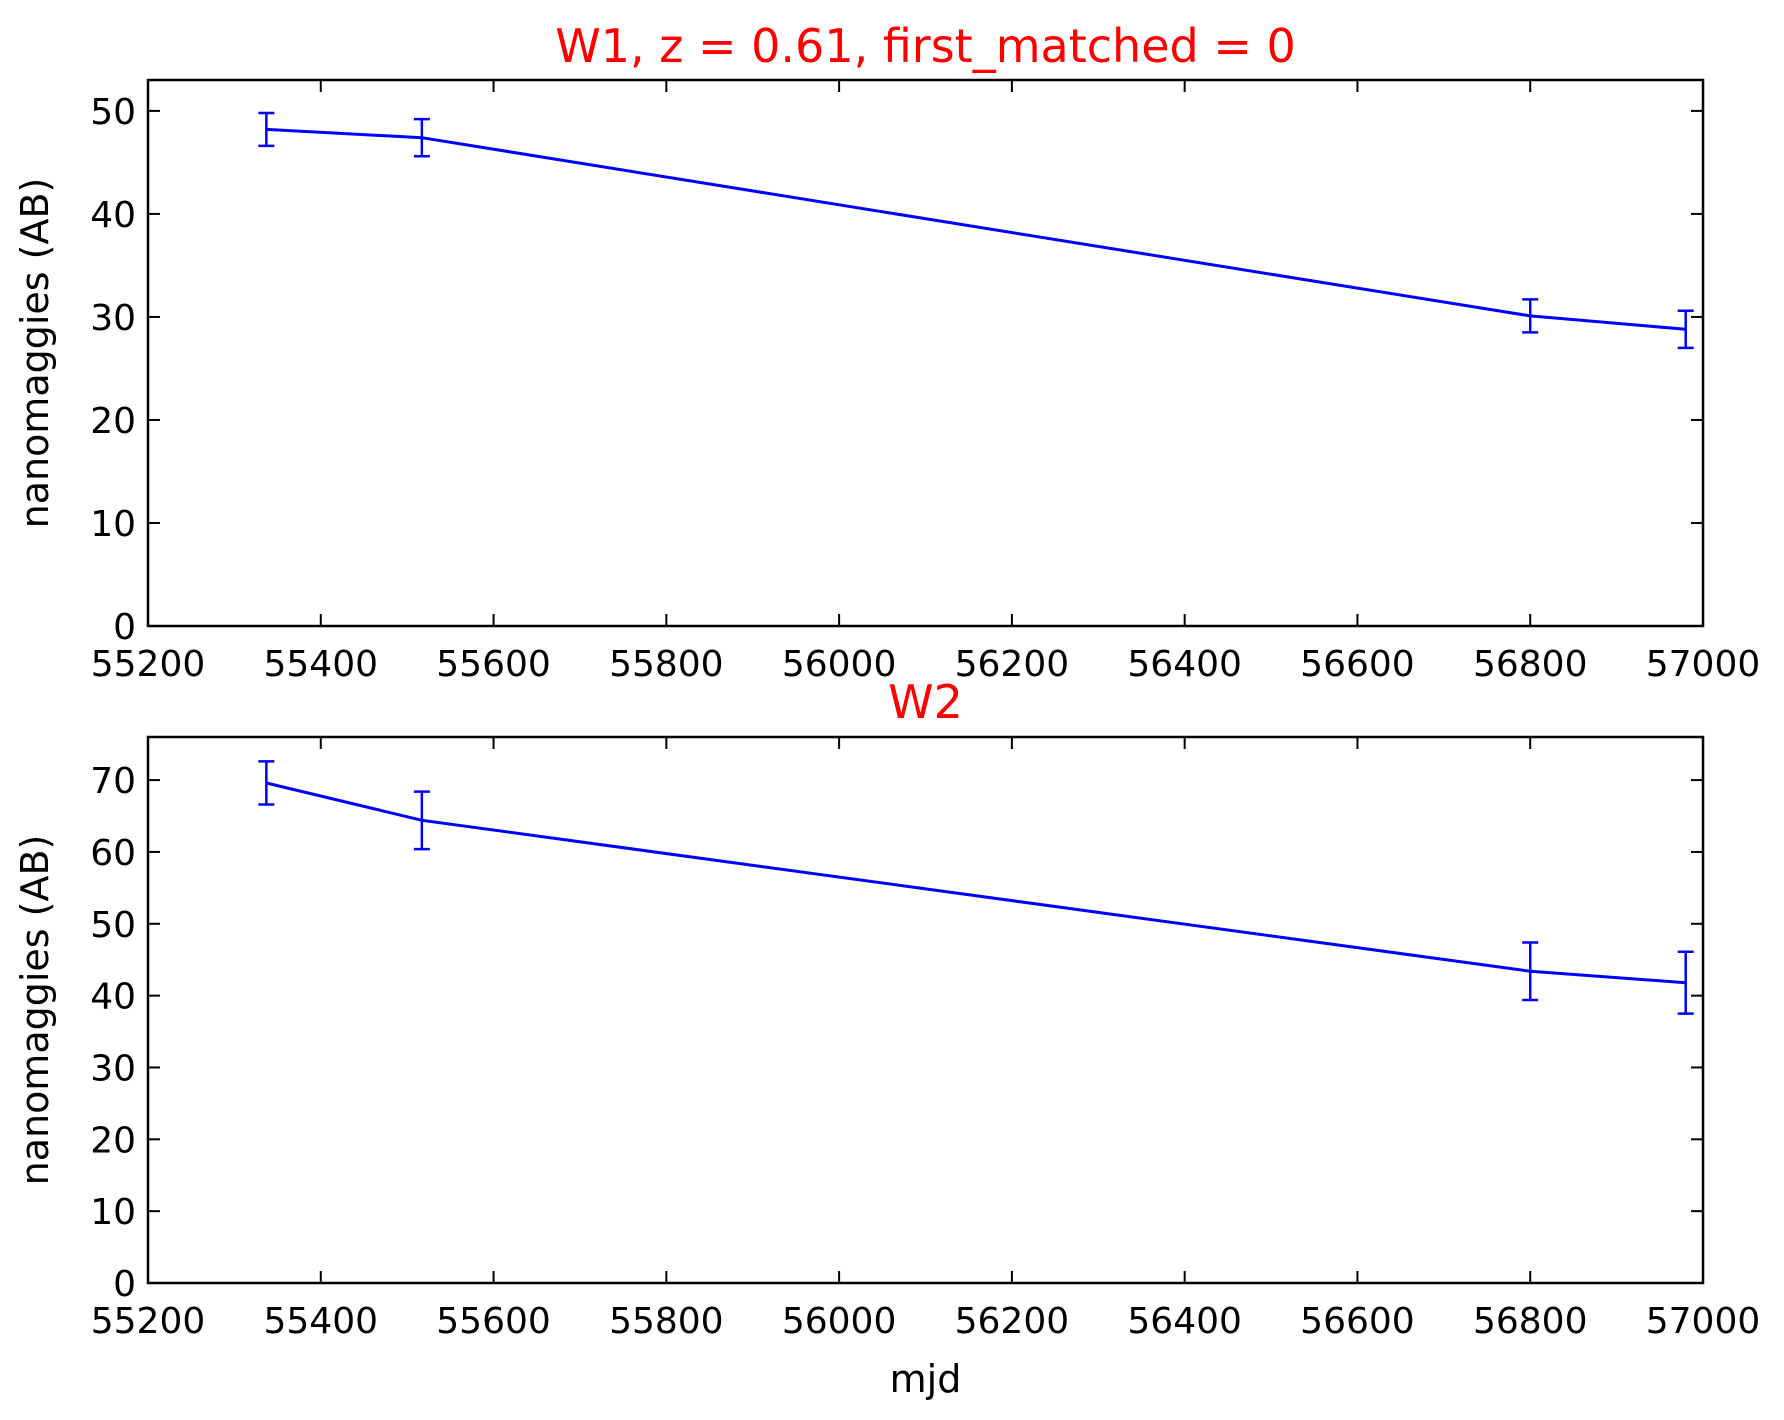  What do you see at coordinates (113, 853) in the screenshot?
I see `y-tick-label: 60` at bounding box center [113, 853].